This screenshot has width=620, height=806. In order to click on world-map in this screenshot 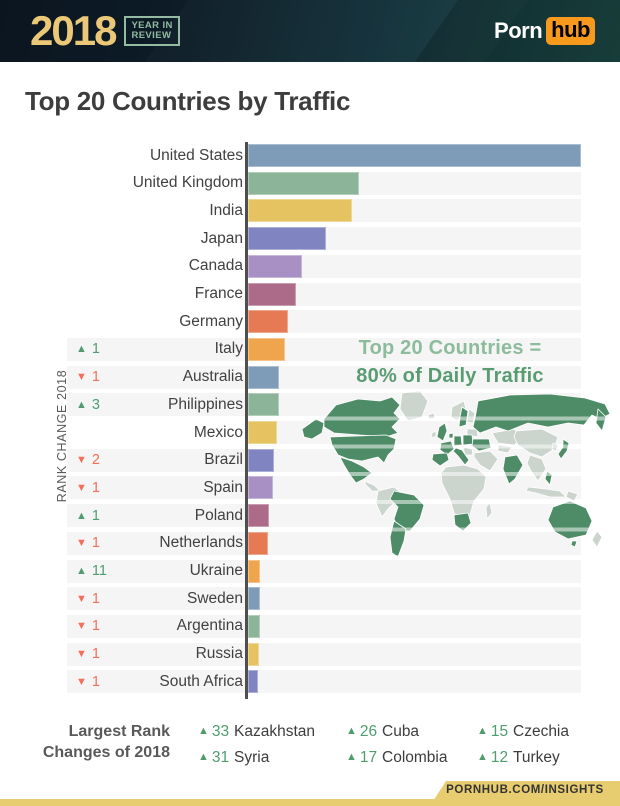, I will do `click(457, 475)`.